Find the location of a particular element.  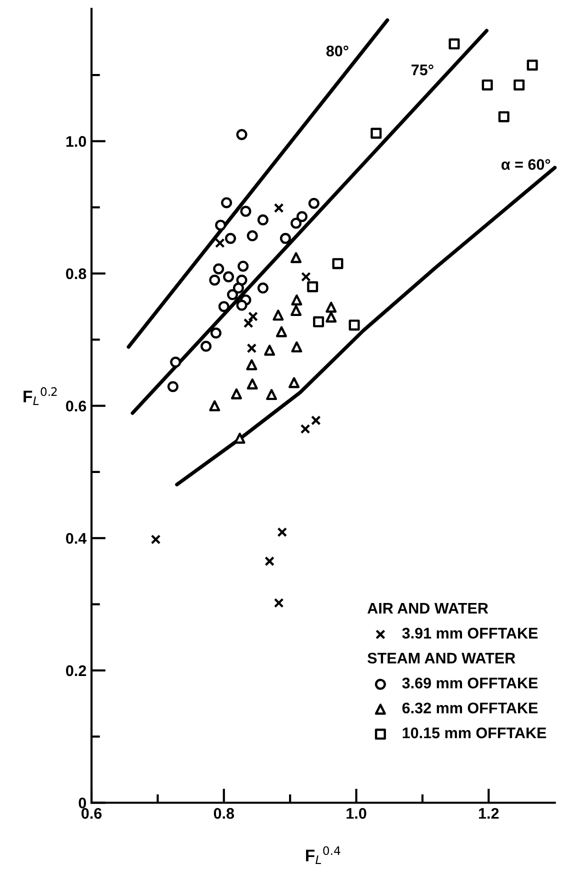

series-label: 75° is located at coordinates (423, 70).